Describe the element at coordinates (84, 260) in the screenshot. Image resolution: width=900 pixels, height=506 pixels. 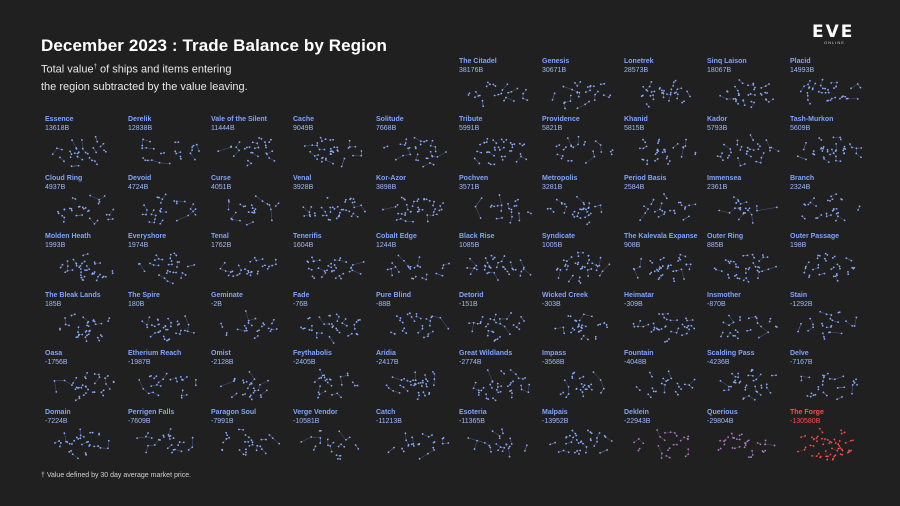
I see `region-panel: Molden Heath 1993B` at that location.